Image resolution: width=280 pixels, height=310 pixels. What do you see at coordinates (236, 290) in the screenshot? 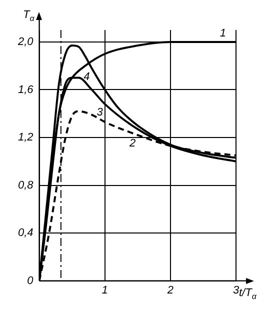
I see `x-tick-label: 3` at bounding box center [236, 290].